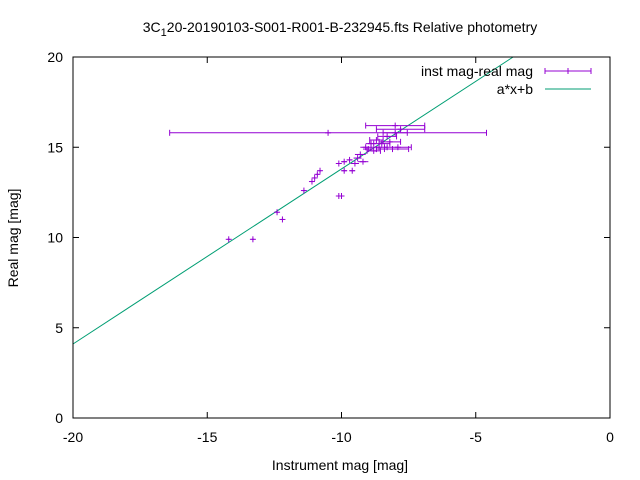  Describe the element at coordinates (515, 89) in the screenshot. I see `legend-label: a*x+b` at that location.